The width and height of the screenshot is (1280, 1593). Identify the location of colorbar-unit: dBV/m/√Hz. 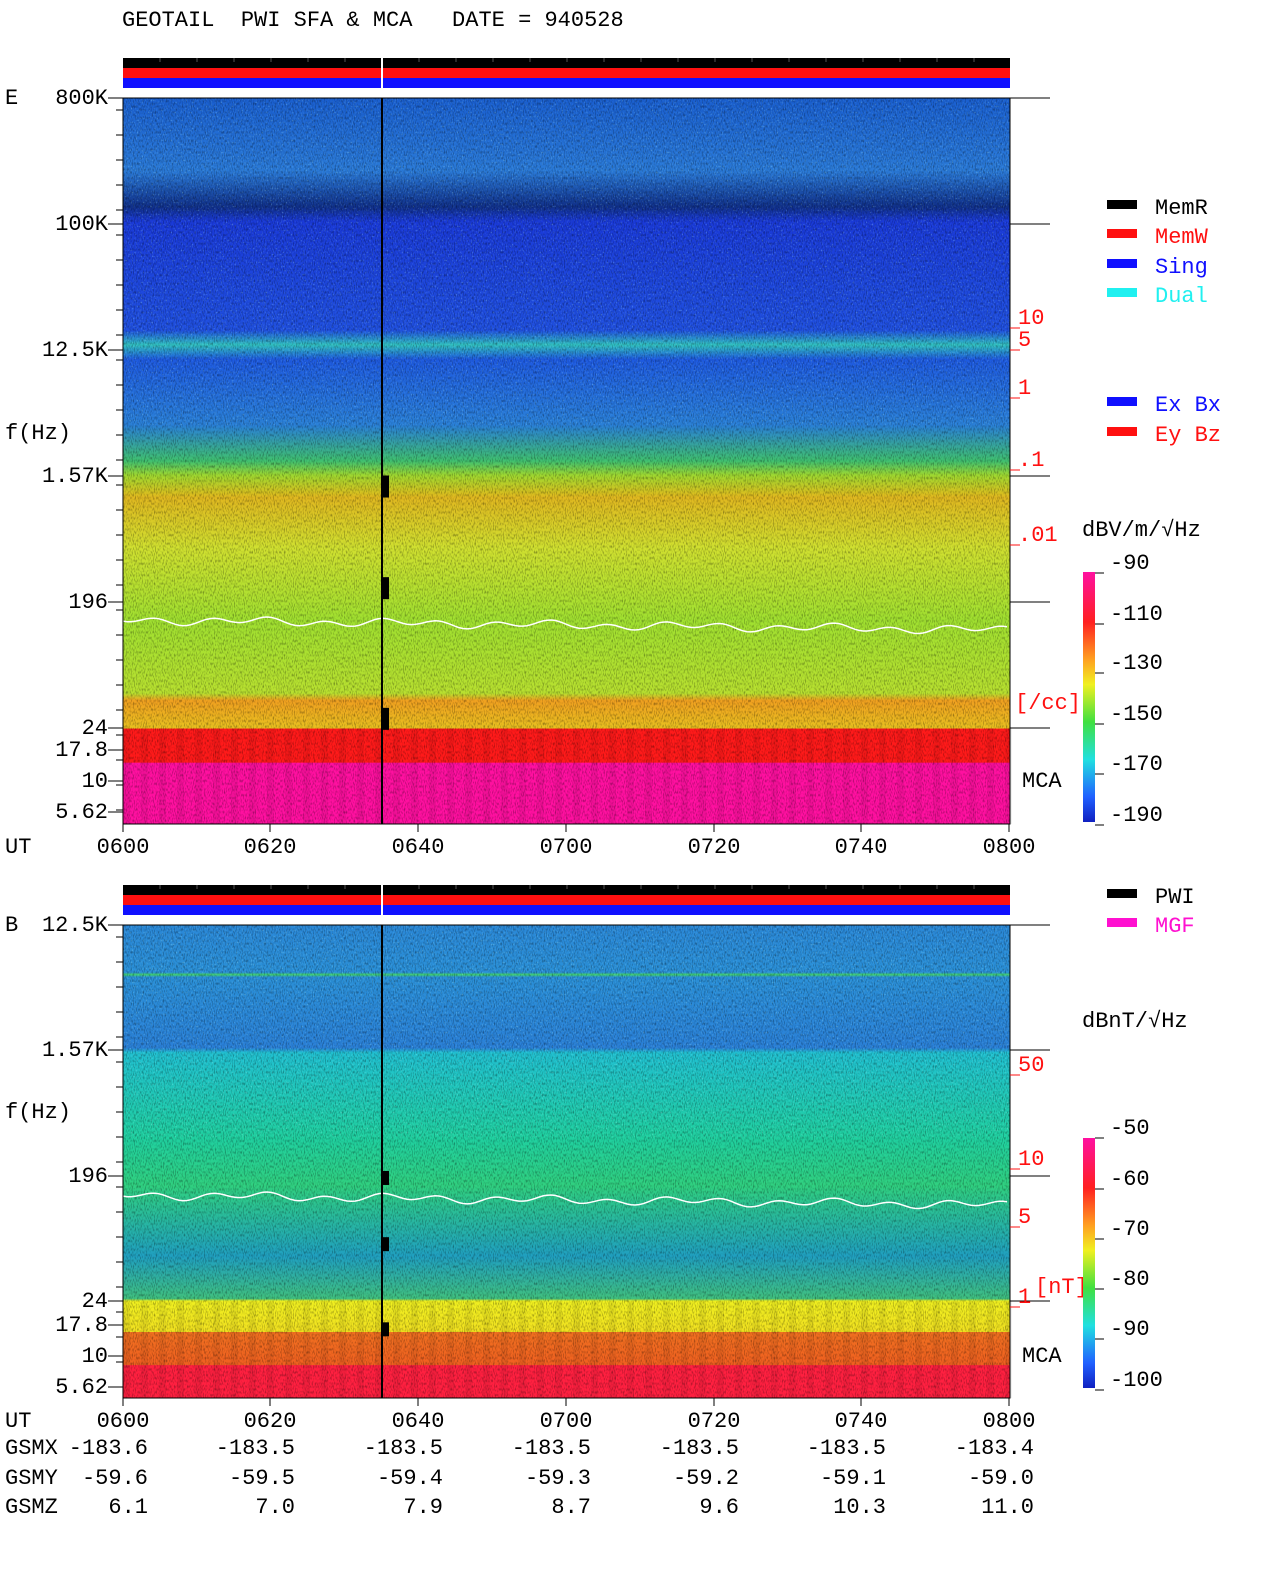
(1141, 530).